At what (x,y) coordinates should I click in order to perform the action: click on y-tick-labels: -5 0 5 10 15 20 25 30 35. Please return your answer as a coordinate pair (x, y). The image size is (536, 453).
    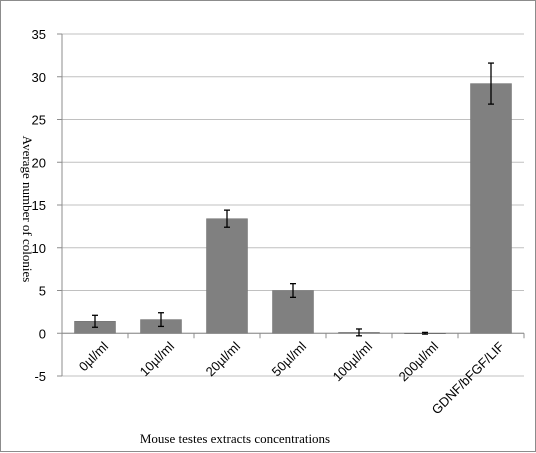
    Looking at the image, I should click on (39, 205).